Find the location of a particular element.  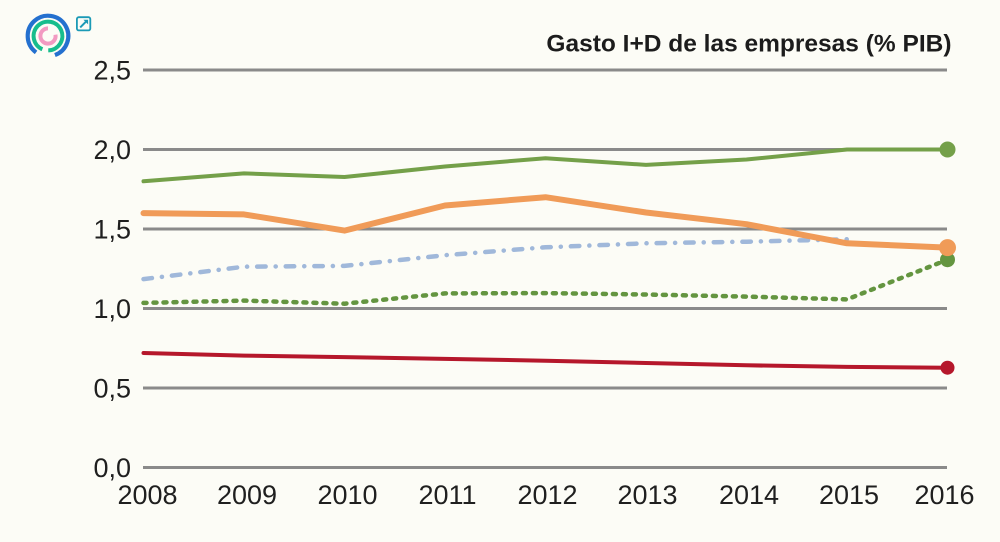

svg-text: 2008 is located at coordinates (147, 495).